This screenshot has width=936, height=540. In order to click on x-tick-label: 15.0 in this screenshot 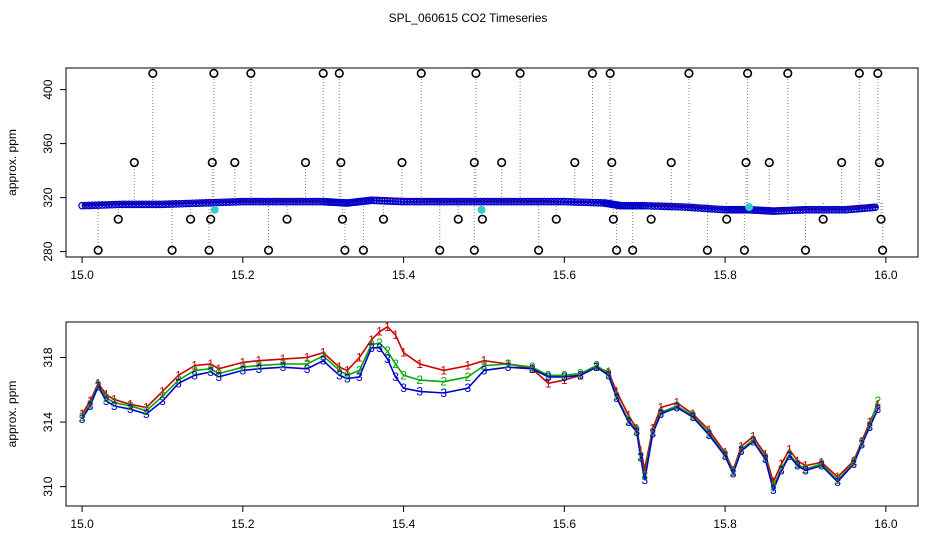, I will do `click(82, 275)`.